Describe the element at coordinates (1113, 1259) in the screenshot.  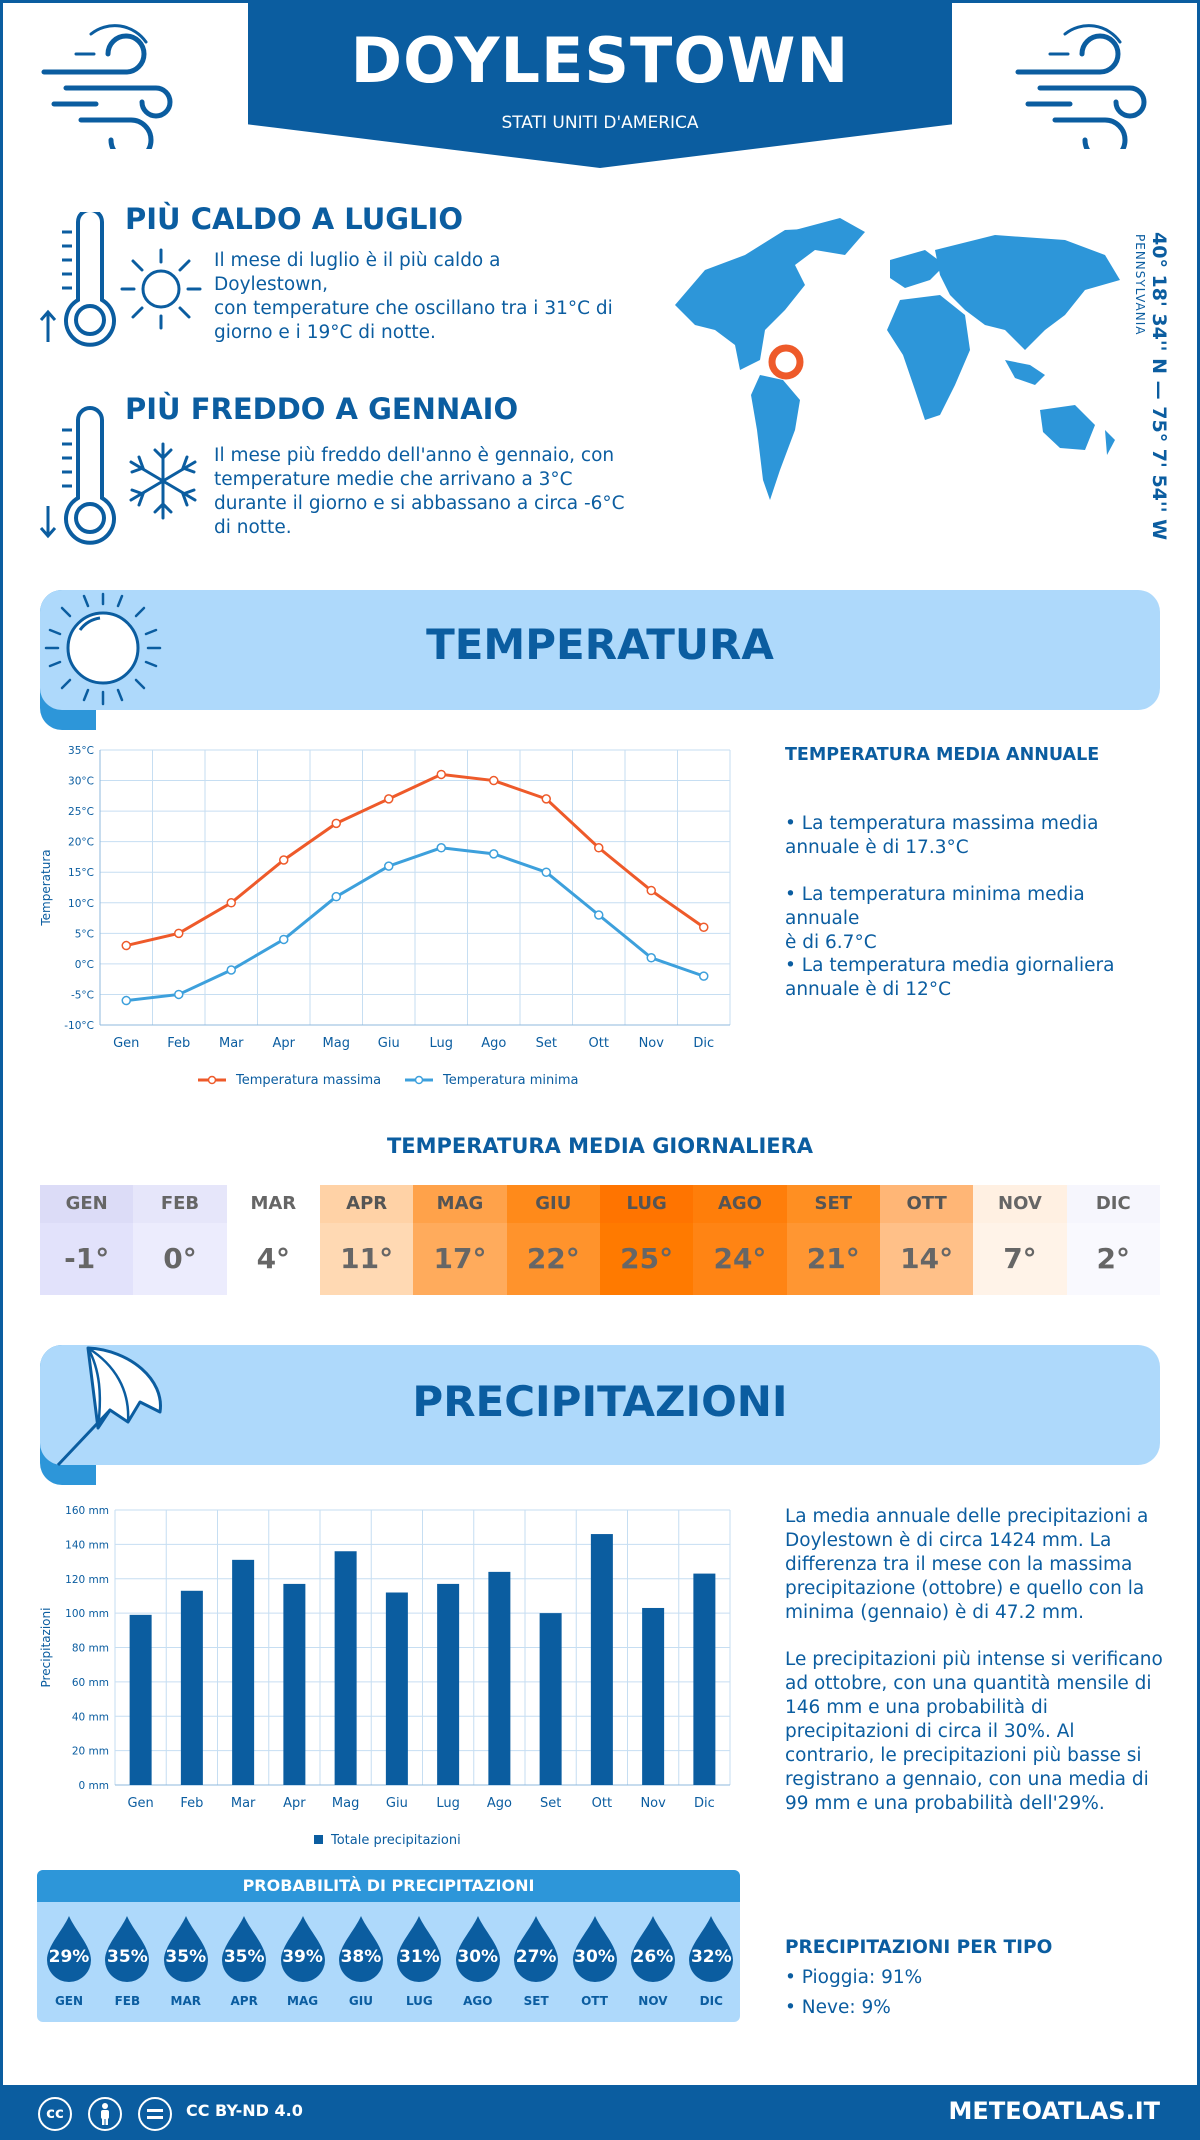
I see `daily-temp-value: 2°` at that location.